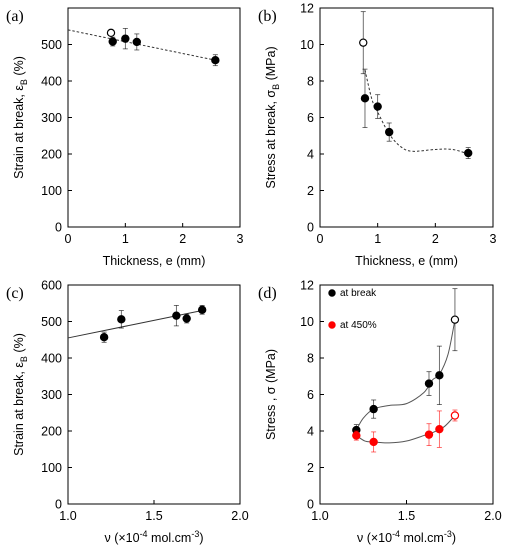  What do you see at coordinates (267, 16) in the screenshot?
I see `panel-label: (b)` at bounding box center [267, 16].